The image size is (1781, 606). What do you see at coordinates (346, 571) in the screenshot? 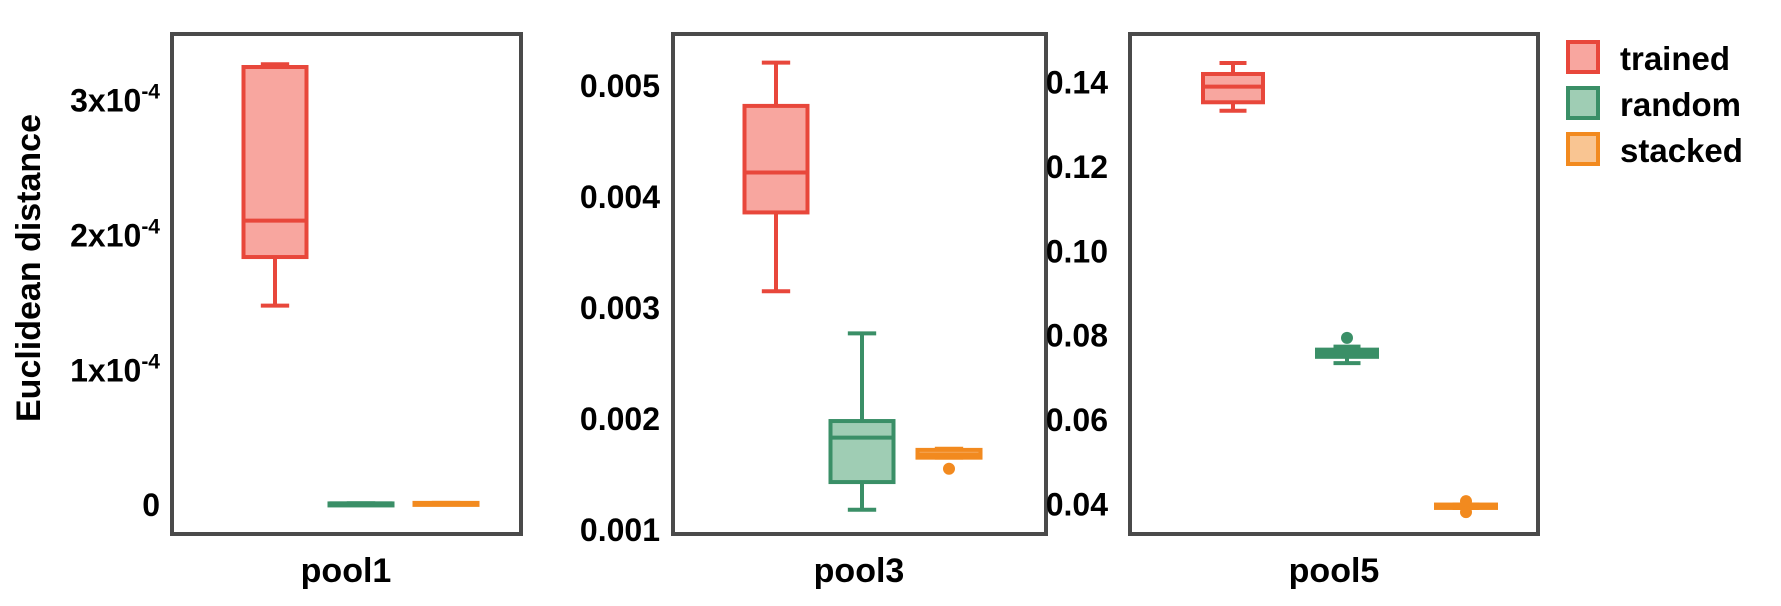
I see `x-axis-label-pool1: pool1` at bounding box center [346, 571].